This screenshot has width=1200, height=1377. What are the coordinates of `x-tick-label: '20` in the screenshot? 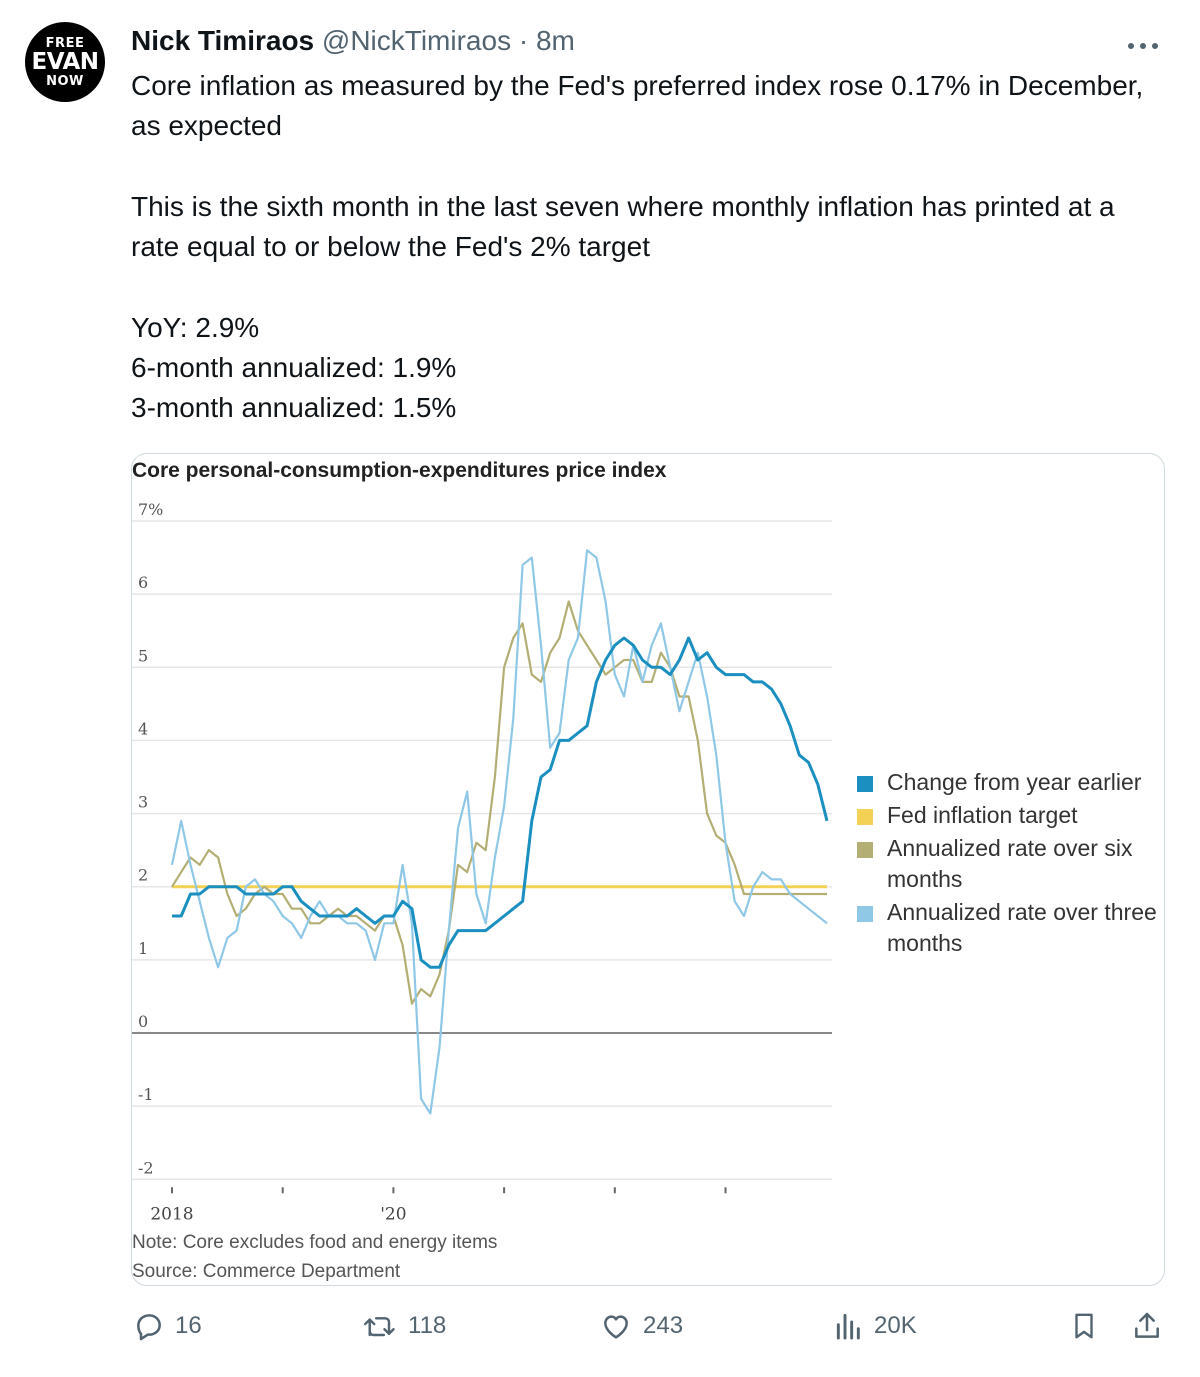 It's located at (393, 1214).